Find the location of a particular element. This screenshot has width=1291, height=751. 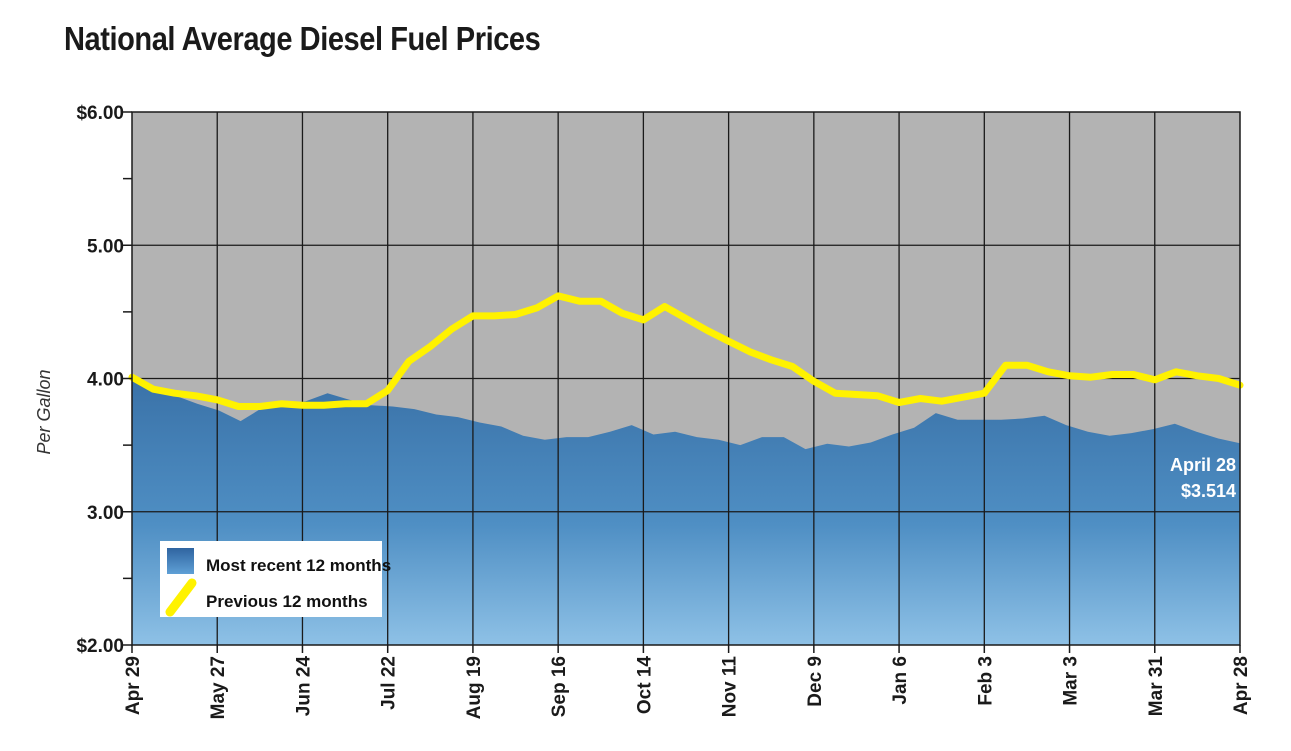

x-tick-label: Apr 28 is located at coordinates (1241, 685).